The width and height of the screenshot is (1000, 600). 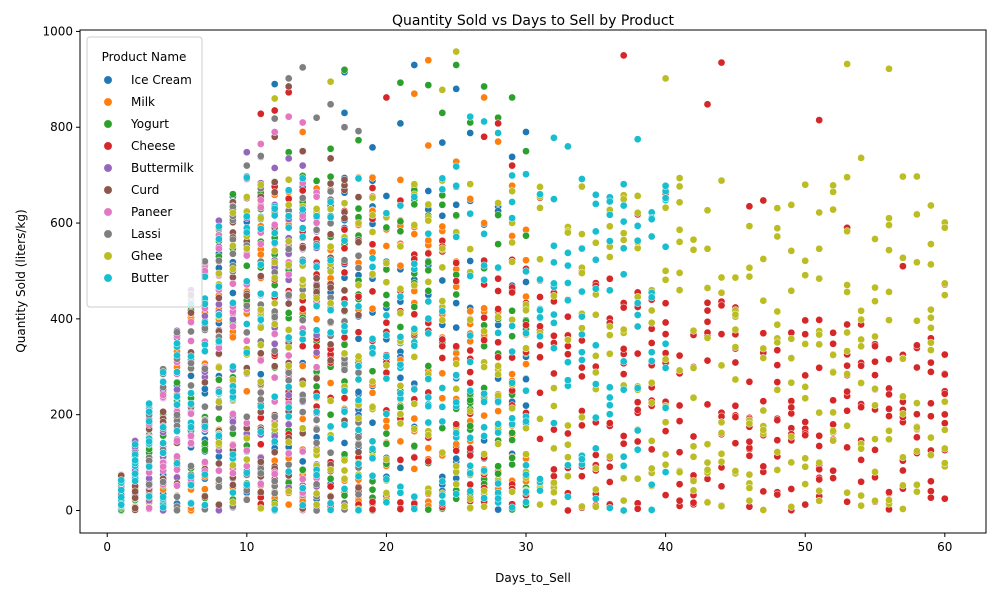 I want to click on legend-label: Lassi, so click(x=146, y=234).